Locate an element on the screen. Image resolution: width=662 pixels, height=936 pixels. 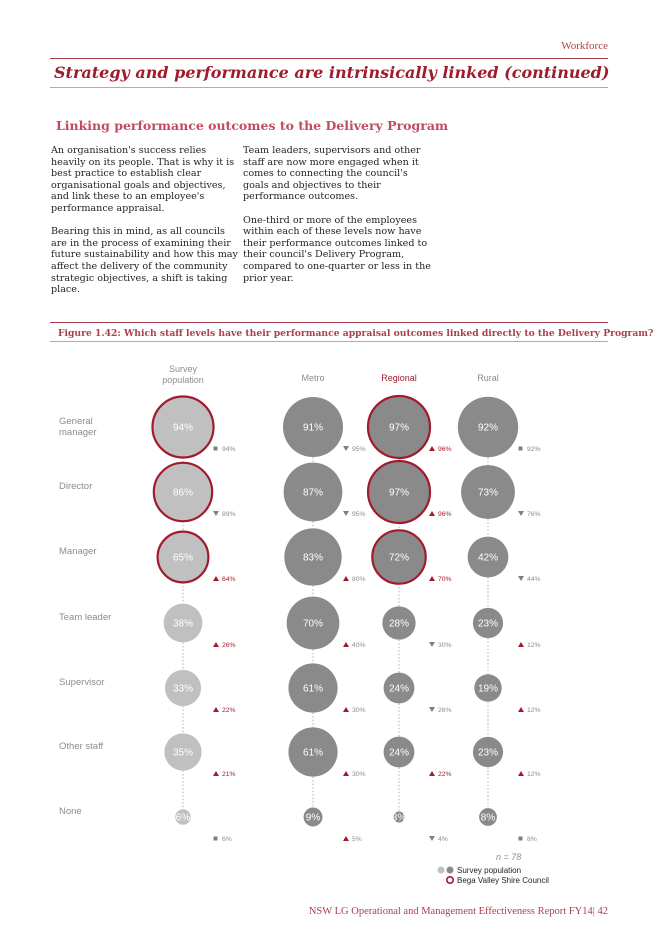
legend-label-council: Bega Valley Shire Council is located at coordinates (503, 880).